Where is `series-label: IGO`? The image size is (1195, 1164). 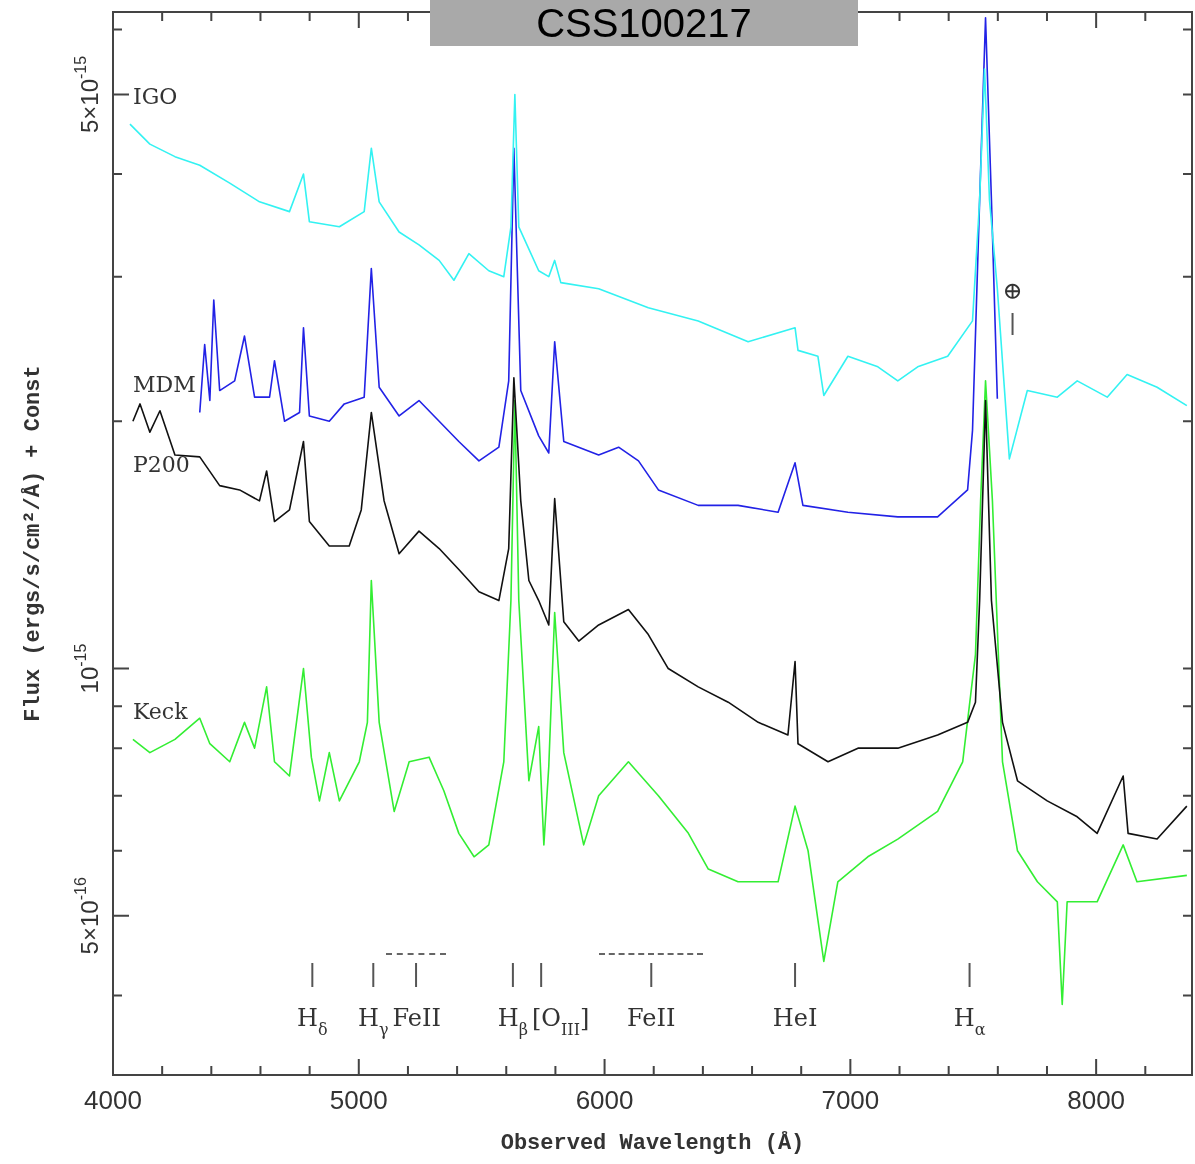
series-label: IGO is located at coordinates (155, 96).